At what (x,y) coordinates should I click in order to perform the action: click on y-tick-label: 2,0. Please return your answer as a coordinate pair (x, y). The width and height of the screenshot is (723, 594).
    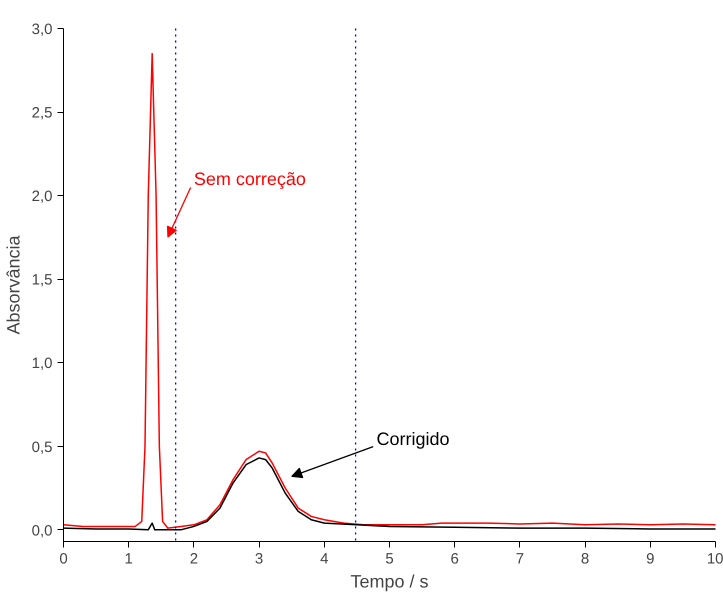
    Looking at the image, I should click on (42, 197).